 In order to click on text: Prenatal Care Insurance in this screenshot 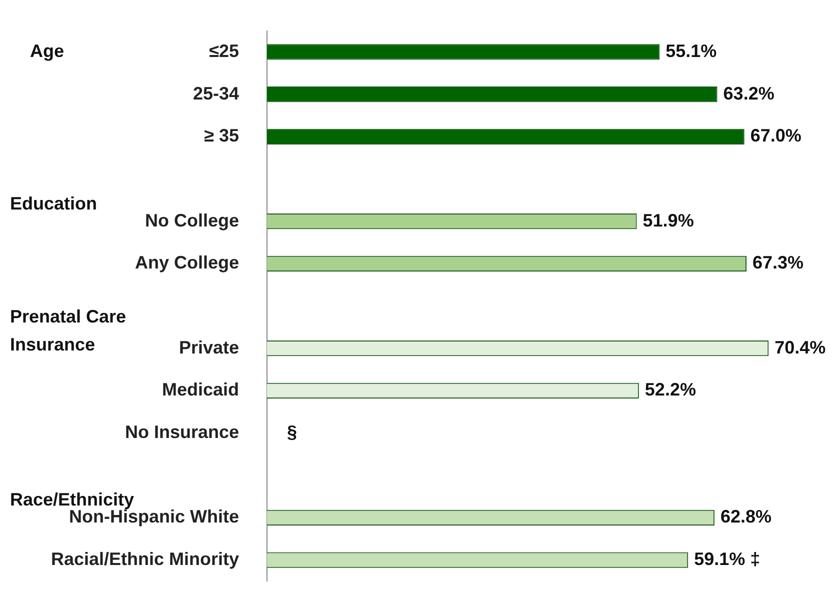, I will do `click(68, 330)`.